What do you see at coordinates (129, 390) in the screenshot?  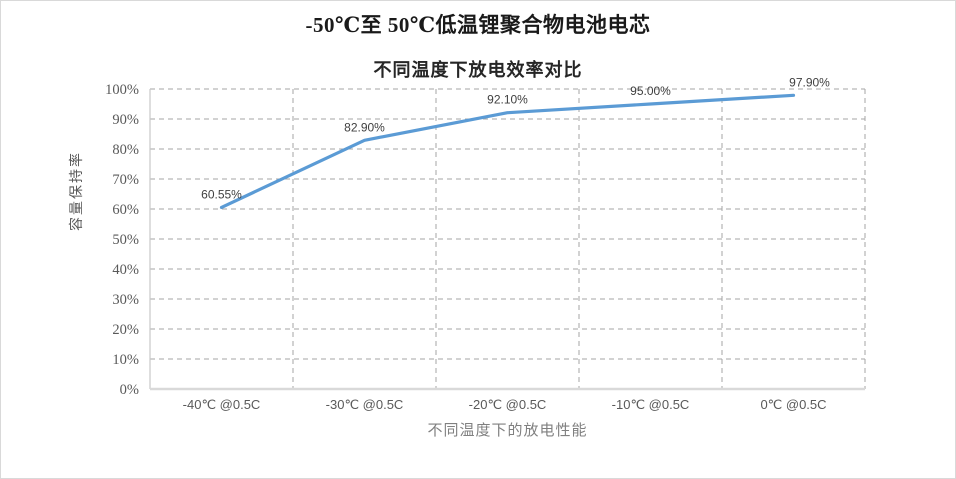 I see `y-tick-label: 0%` at bounding box center [129, 390].